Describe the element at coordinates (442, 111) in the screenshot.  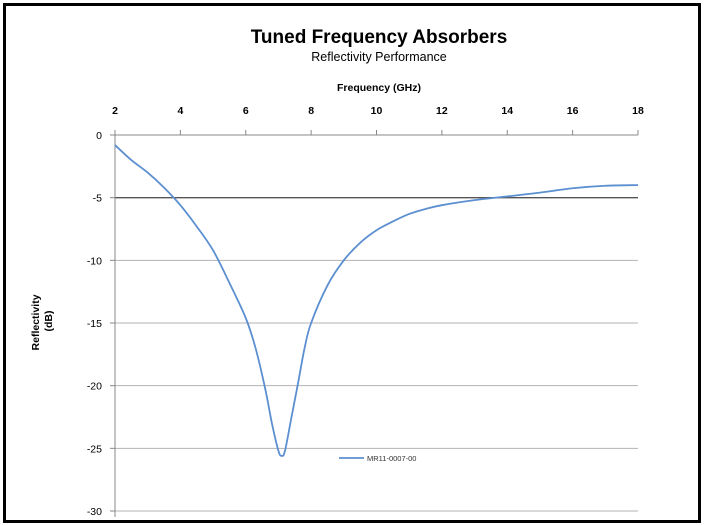
I see `x-tick-label-5: 12` at that location.